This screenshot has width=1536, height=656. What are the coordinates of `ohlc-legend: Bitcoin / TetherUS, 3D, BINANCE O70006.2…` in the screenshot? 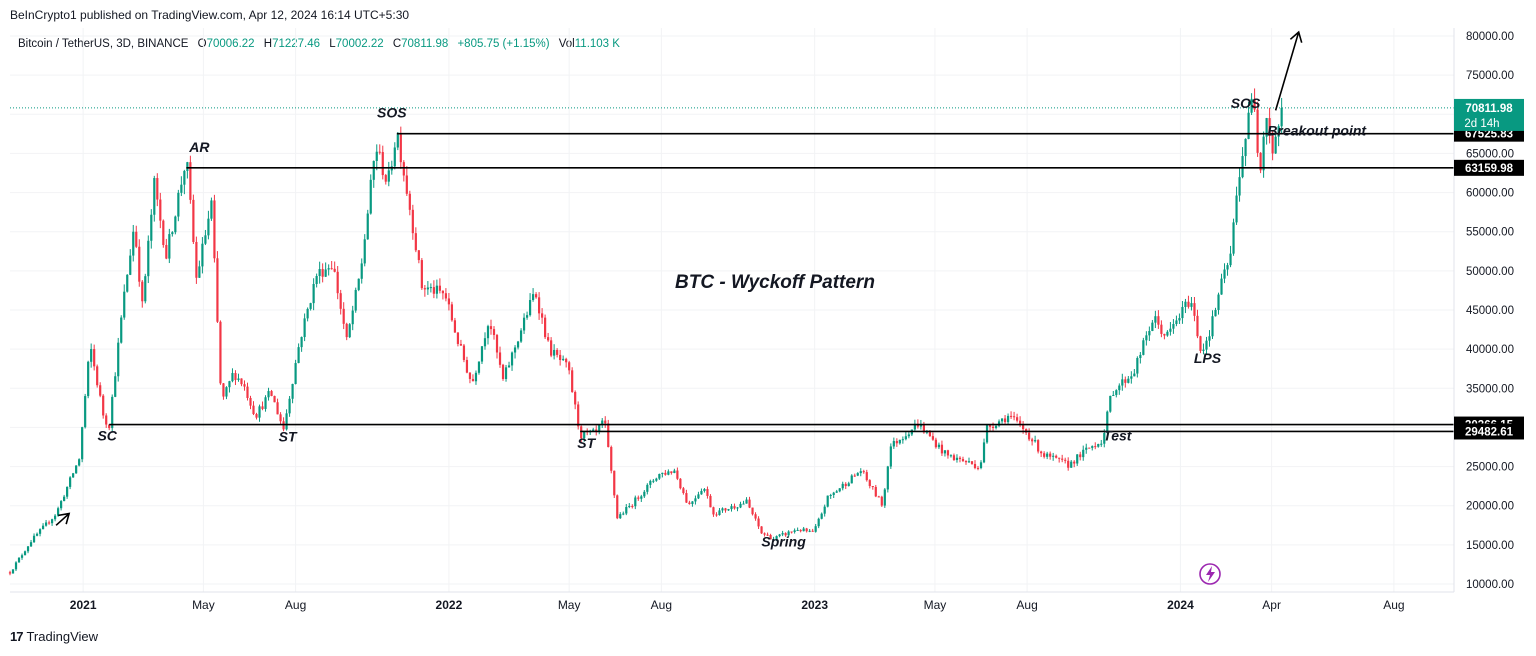 It's located at (319, 44).